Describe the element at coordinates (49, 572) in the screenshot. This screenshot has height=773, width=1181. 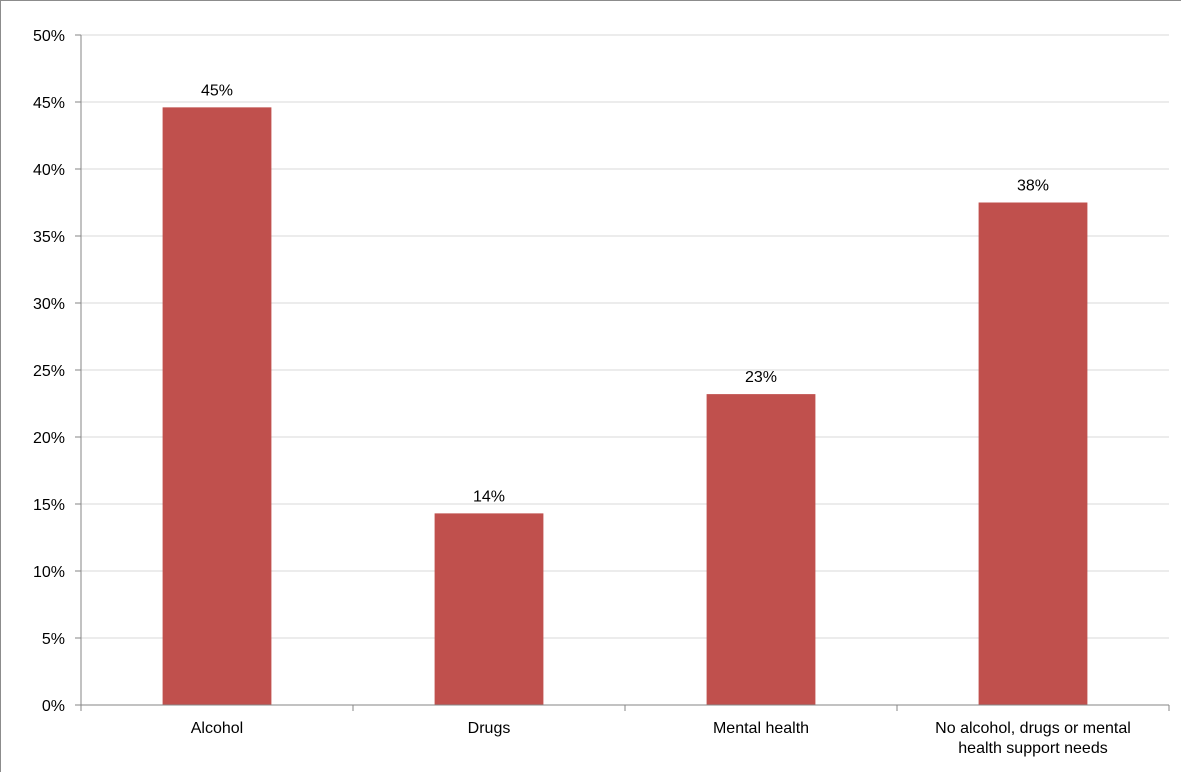
I see `y-tick-label: 10%` at that location.